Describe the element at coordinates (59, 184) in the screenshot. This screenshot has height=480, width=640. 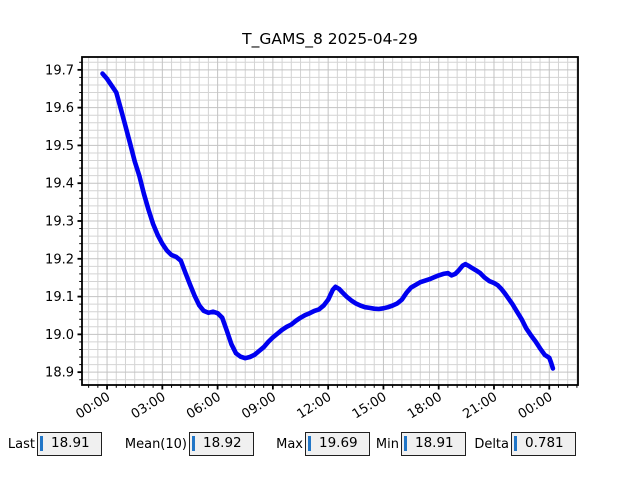
I see `svg-text: 19.4` at that location.